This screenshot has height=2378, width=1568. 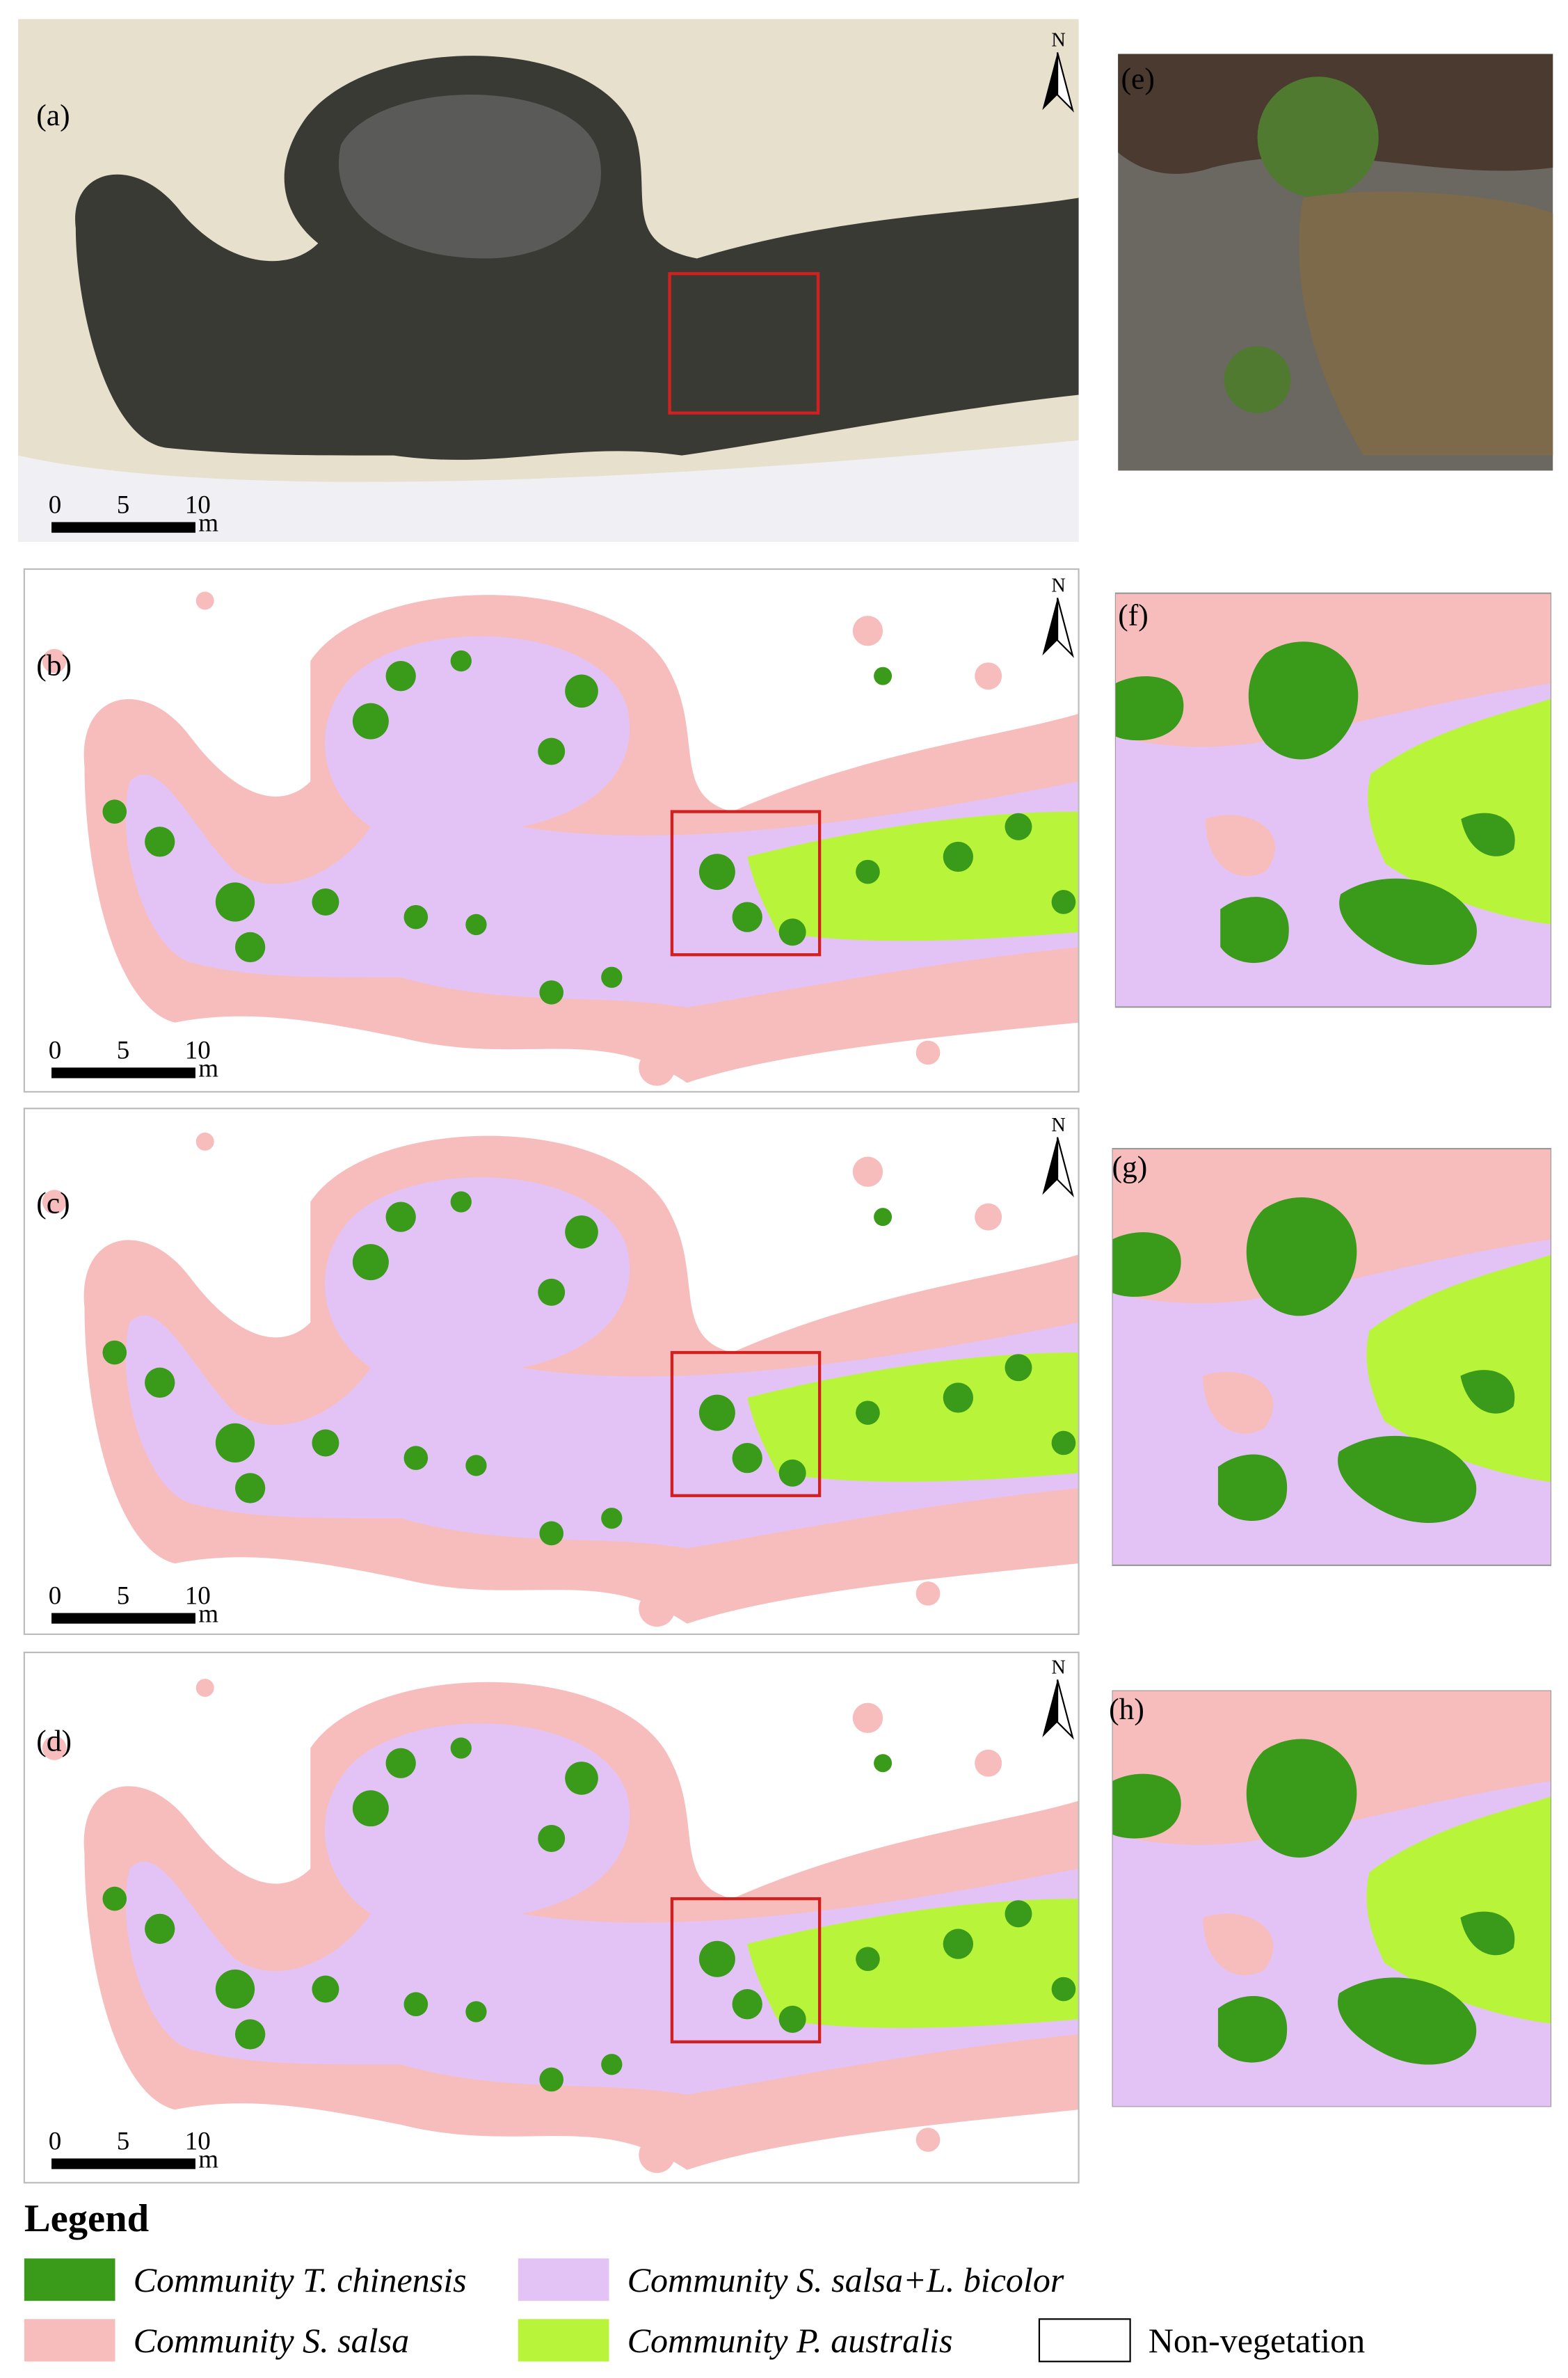 I want to click on legend-label: Community S. salsa+L. bicolor, so click(x=845, y=2279).